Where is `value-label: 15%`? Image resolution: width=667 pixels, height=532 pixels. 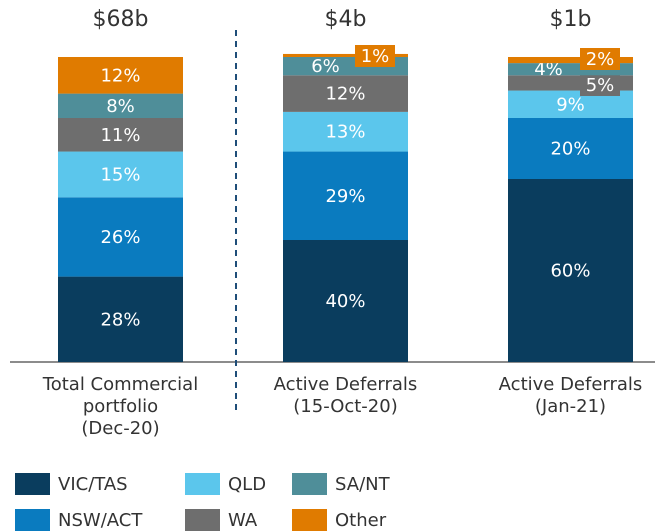 value-label: 15% is located at coordinates (120, 174).